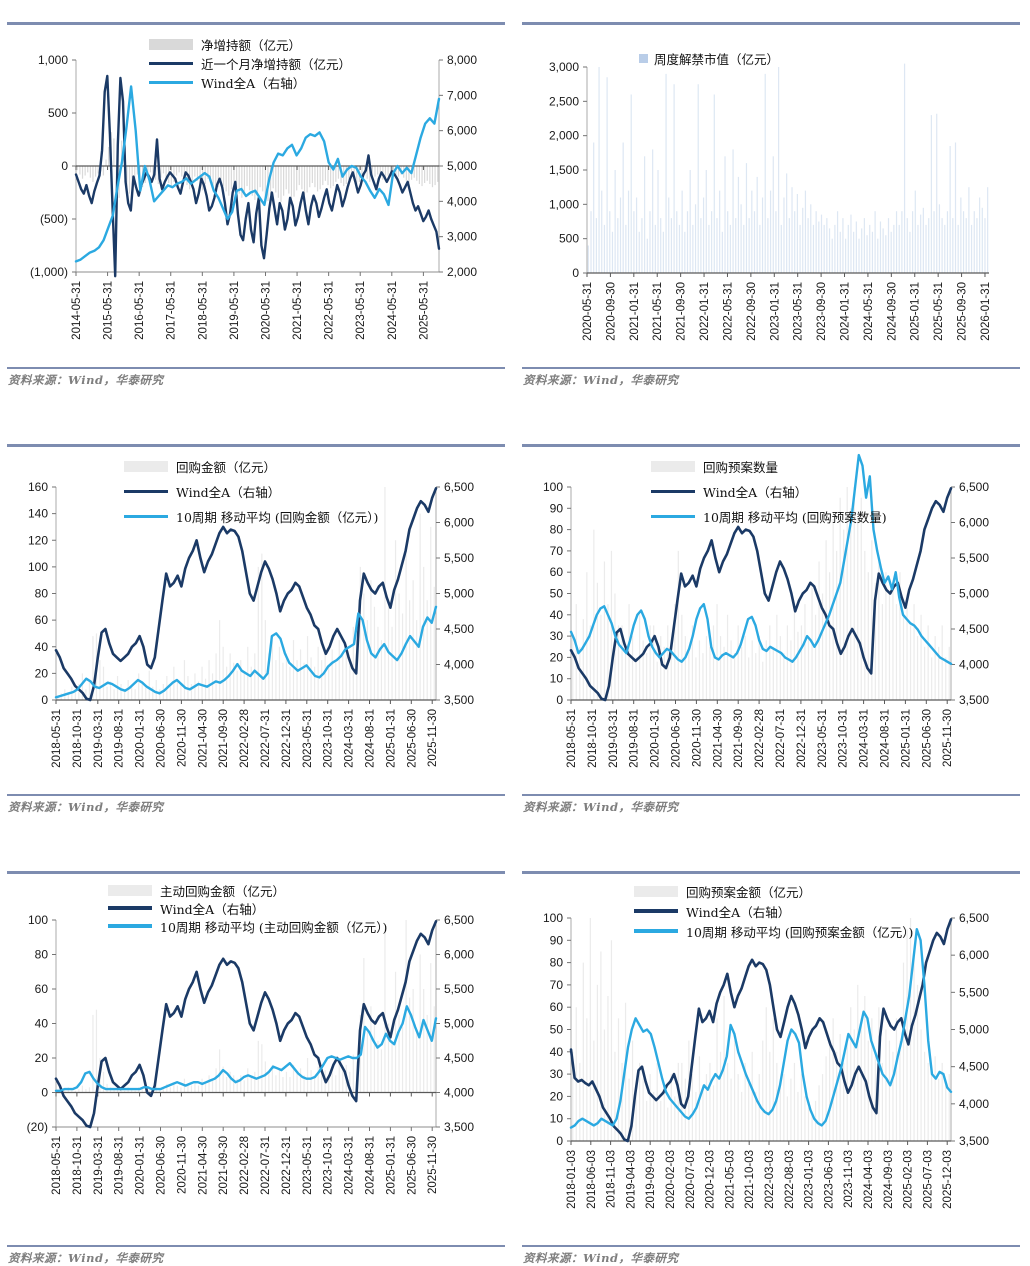  I want to click on svg-text: 2020-02-03, so click(671, 1179).